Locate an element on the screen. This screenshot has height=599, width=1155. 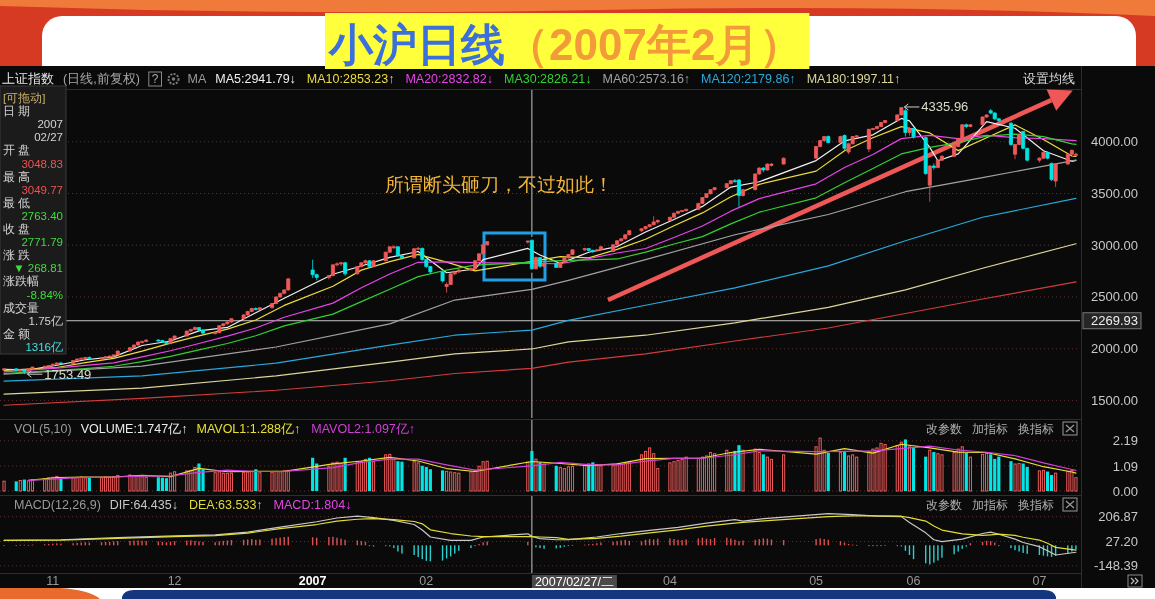
annotation: 开 盘 is located at coordinates (17, 150).